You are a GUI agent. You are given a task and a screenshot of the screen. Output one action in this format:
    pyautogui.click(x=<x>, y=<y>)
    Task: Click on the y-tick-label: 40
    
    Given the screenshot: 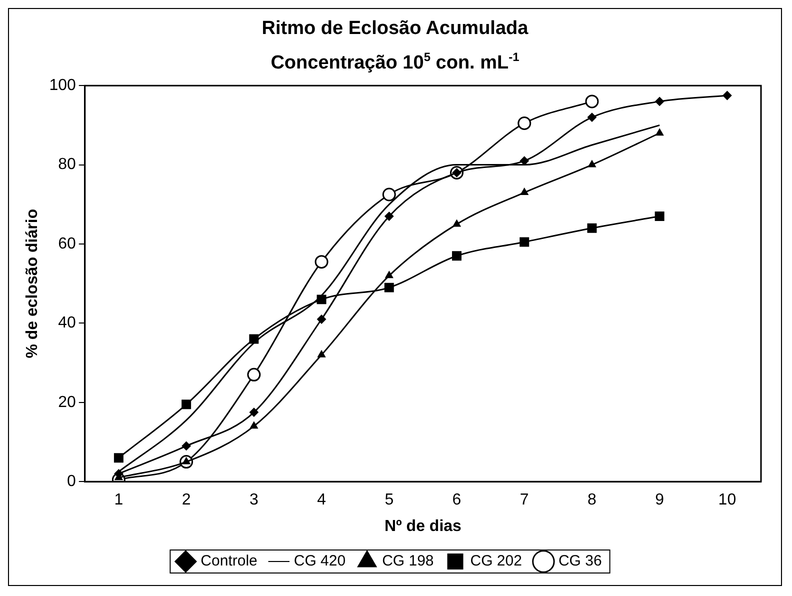 What is the action you would take?
    pyautogui.click(x=67, y=323)
    